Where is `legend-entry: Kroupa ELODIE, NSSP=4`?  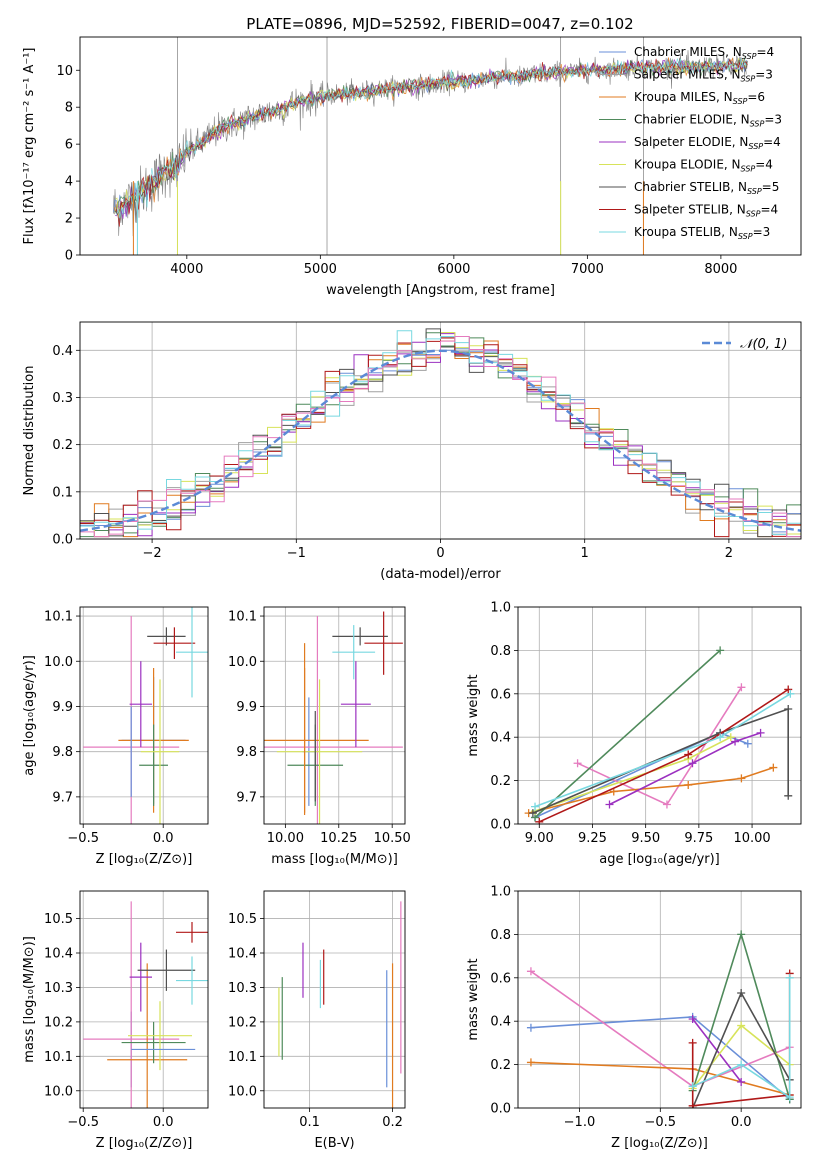 legend-entry: Kroupa ELODIE, NSSP=4 is located at coordinates (703, 166).